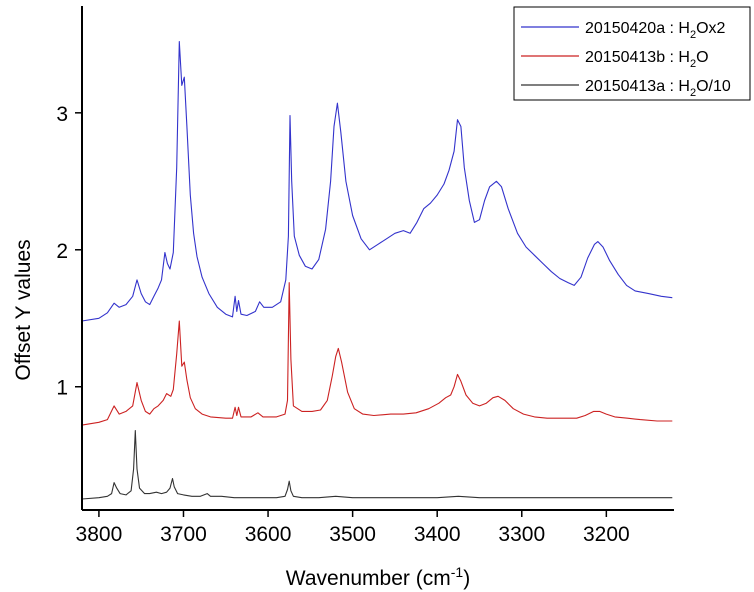 The width and height of the screenshot is (754, 592). I want to click on x-tick-label: 3200, so click(606, 534).